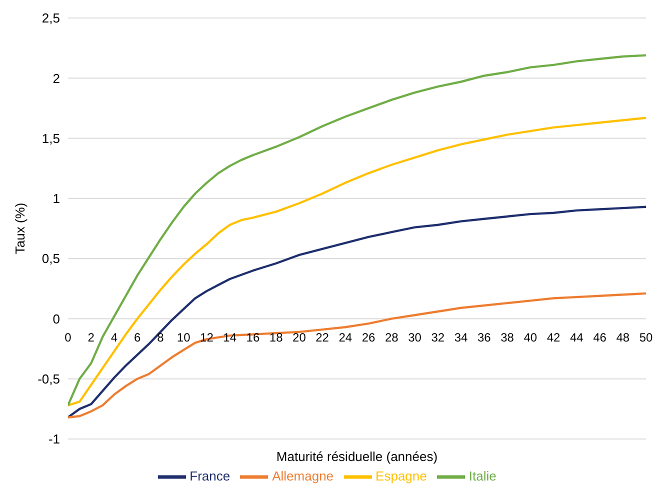 This screenshot has height=493, width=658. What do you see at coordinates (51, 138) in the screenshot?
I see `y-tick-label: 1,5` at bounding box center [51, 138].